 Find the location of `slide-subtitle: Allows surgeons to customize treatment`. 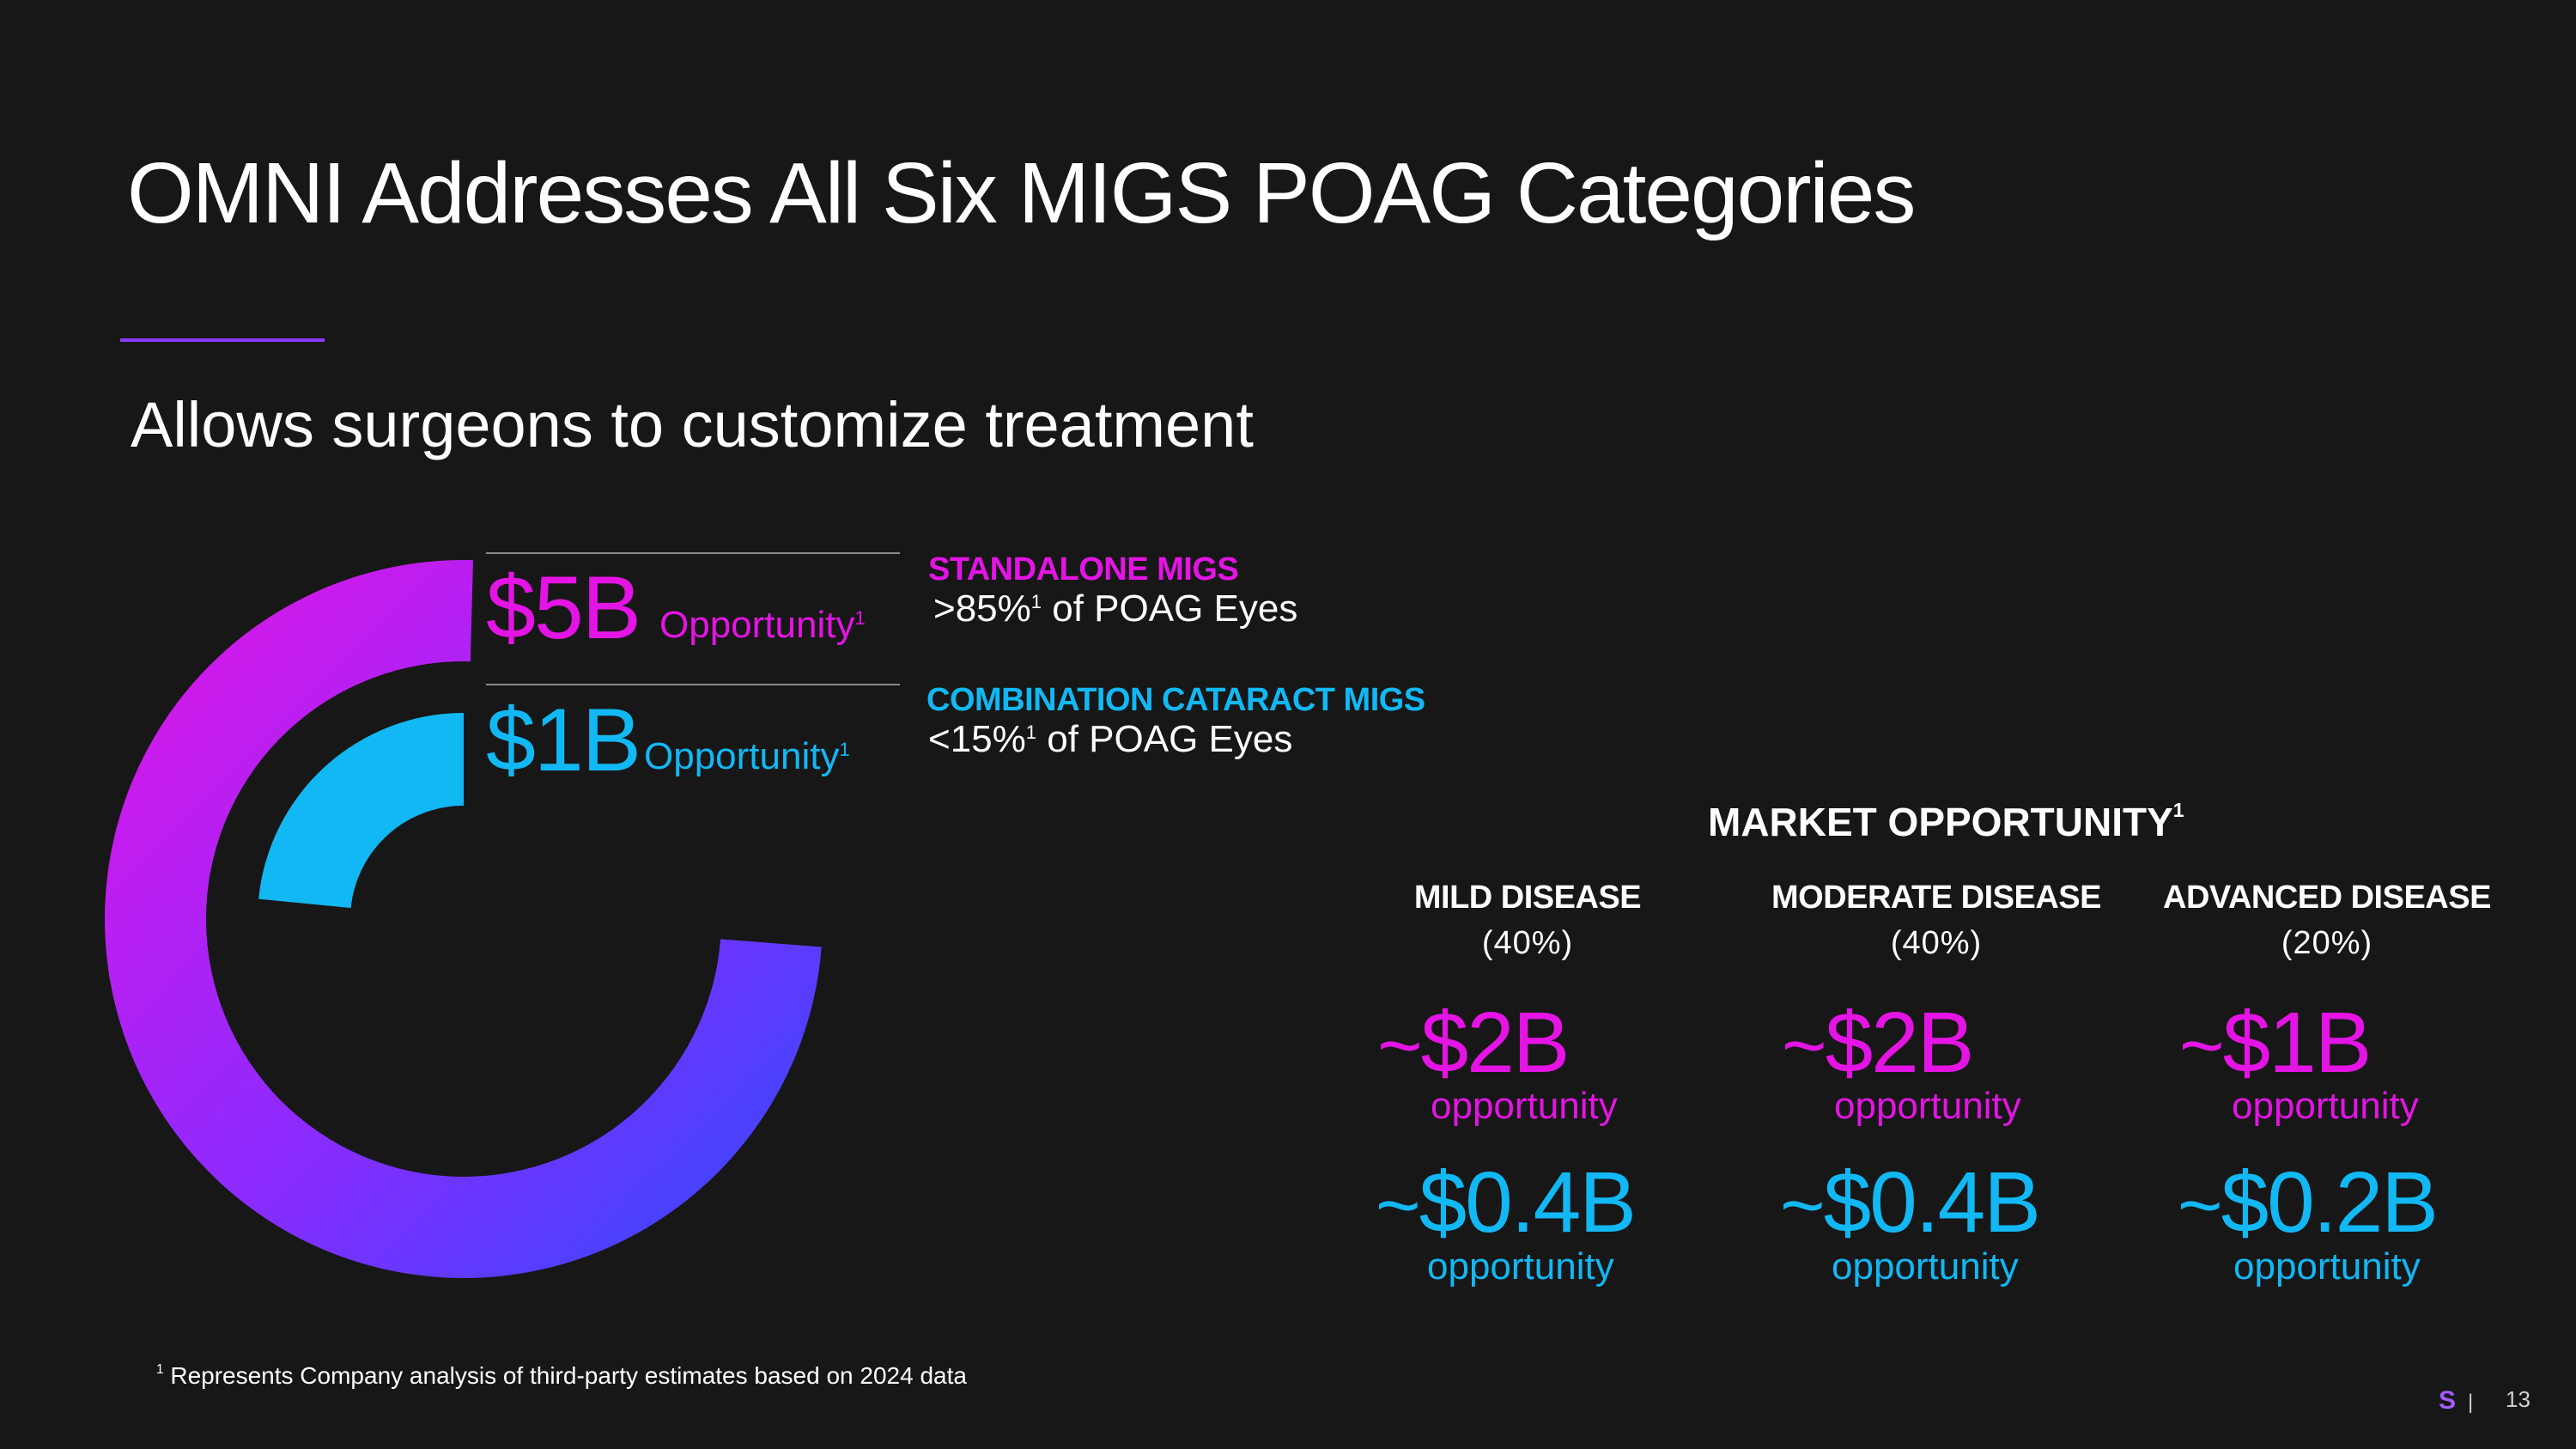

slide-subtitle: Allows surgeons to customize treatment is located at coordinates (693, 424).